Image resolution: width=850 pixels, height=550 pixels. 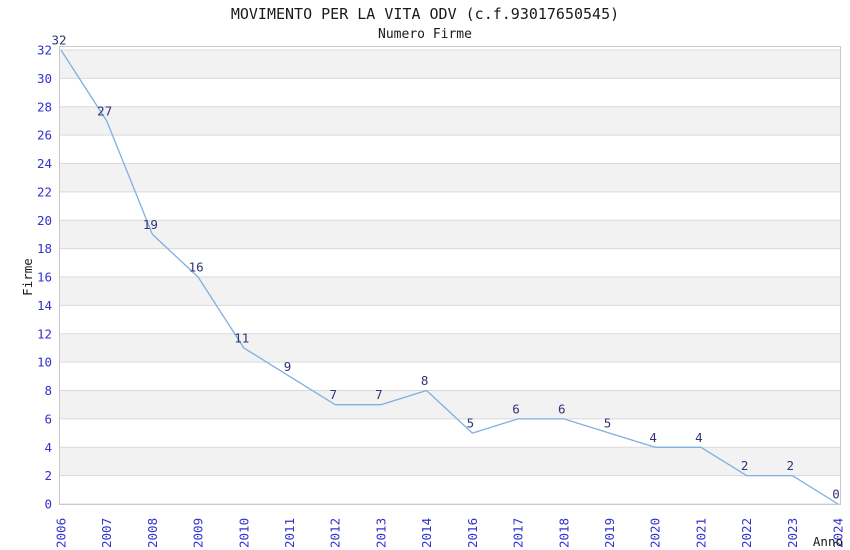 I want to click on x-tick-label: 2019, so click(x=609, y=533).